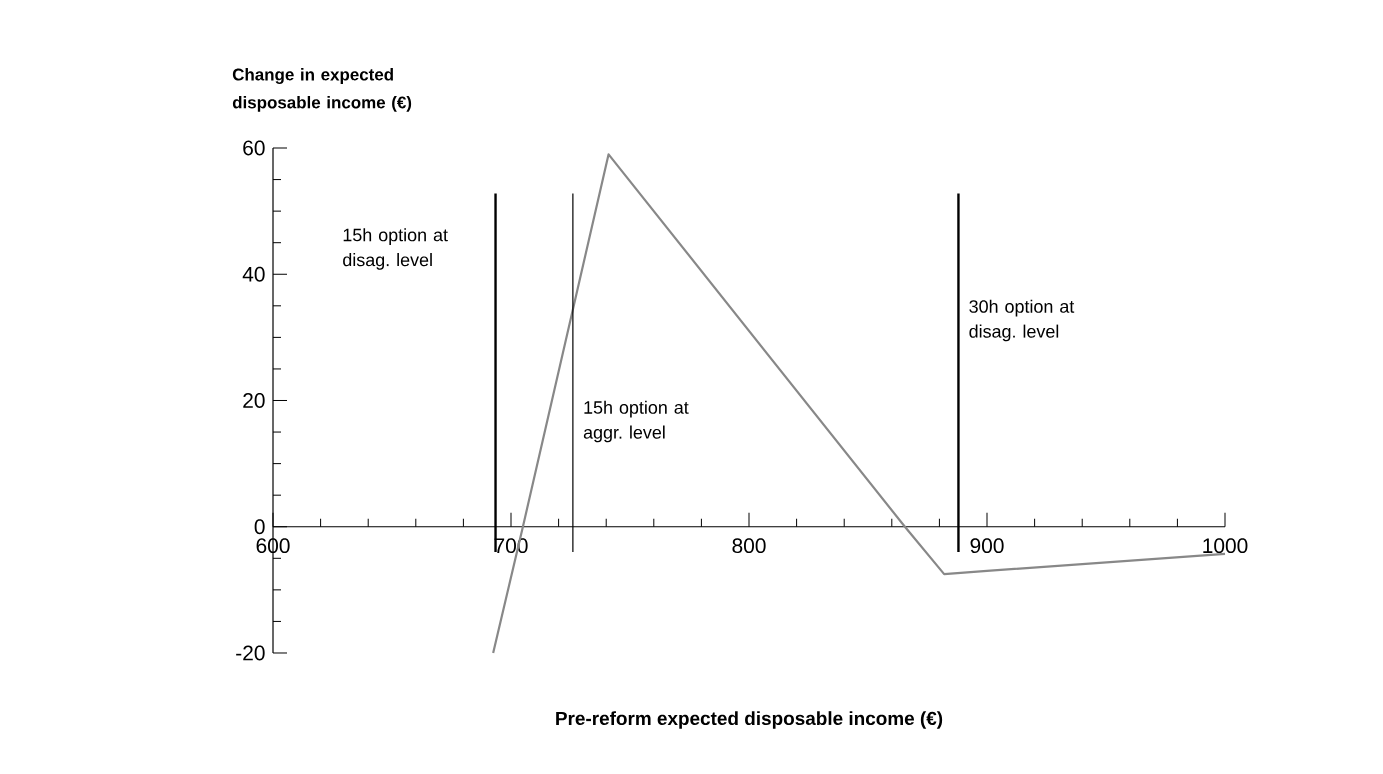 Image resolution: width=1383 pixels, height=774 pixels. Describe the element at coordinates (636, 421) in the screenshot. I see `ref-line-label: 15h option at aggr. level` at that location.